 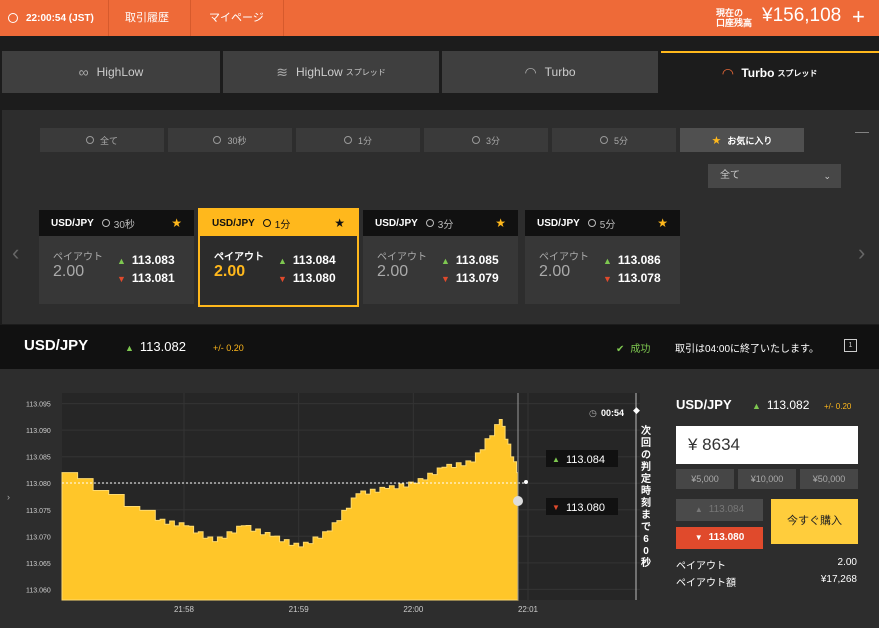 What do you see at coordinates (585, 460) in the screenshot?
I see `high-rate-label: 113.084` at bounding box center [585, 460].